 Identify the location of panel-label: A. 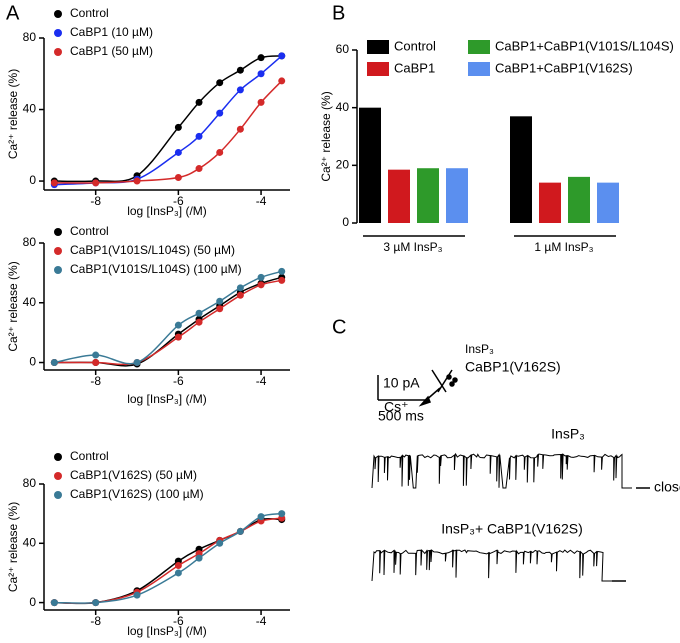
(13, 13).